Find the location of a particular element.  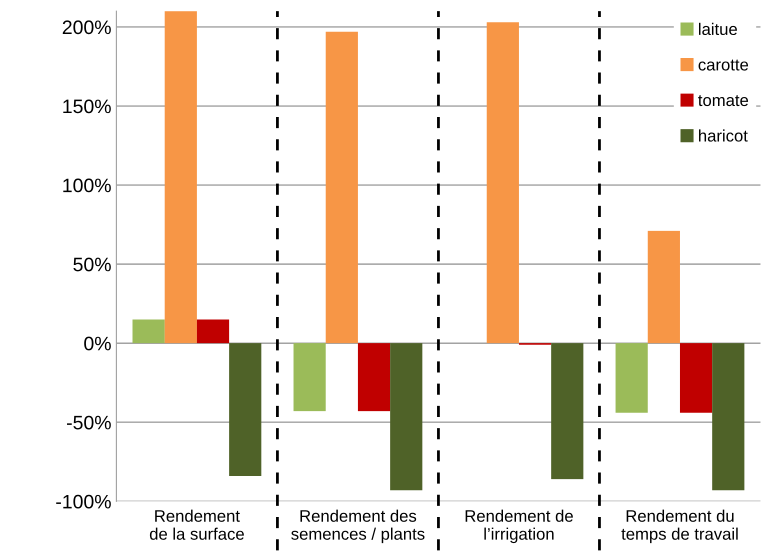

y-tick-label: 0% is located at coordinates (97, 343).